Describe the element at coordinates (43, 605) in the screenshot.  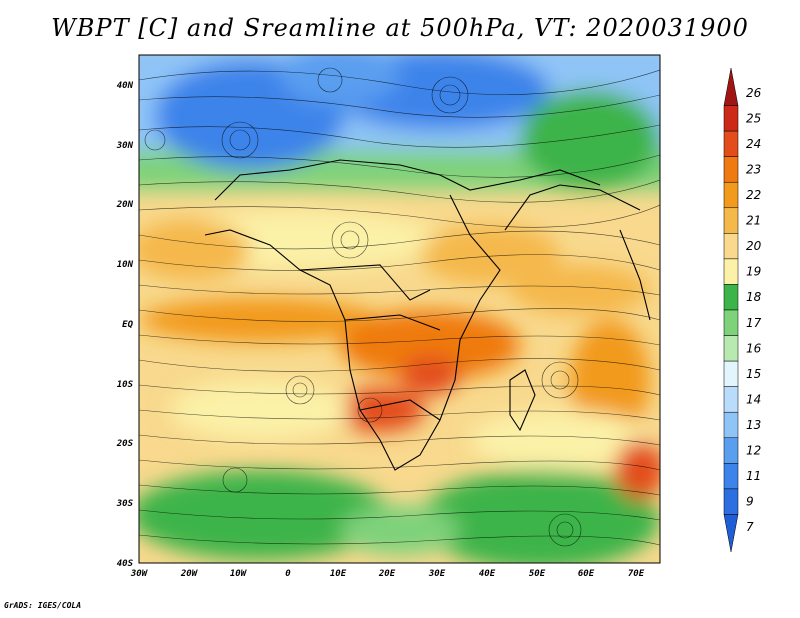
I see `grads-credit: GrADS: IGES/COLA` at that location.